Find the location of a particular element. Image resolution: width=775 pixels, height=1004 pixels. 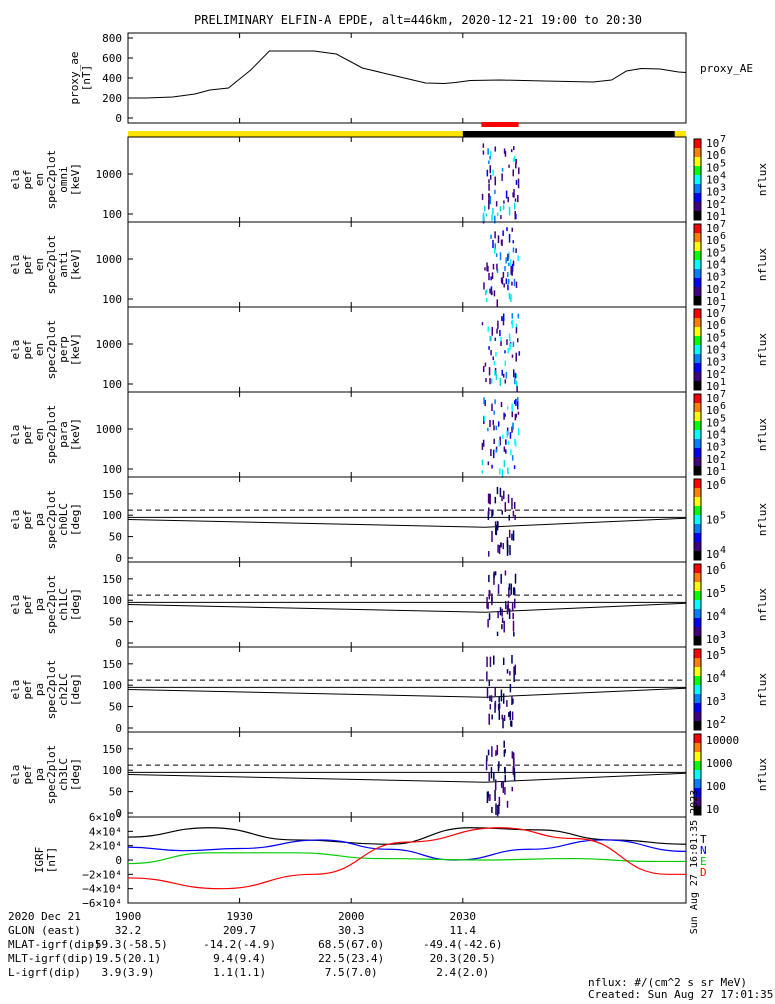

energy-cbar-tick-exp: 4 is located at coordinates (723, 176).